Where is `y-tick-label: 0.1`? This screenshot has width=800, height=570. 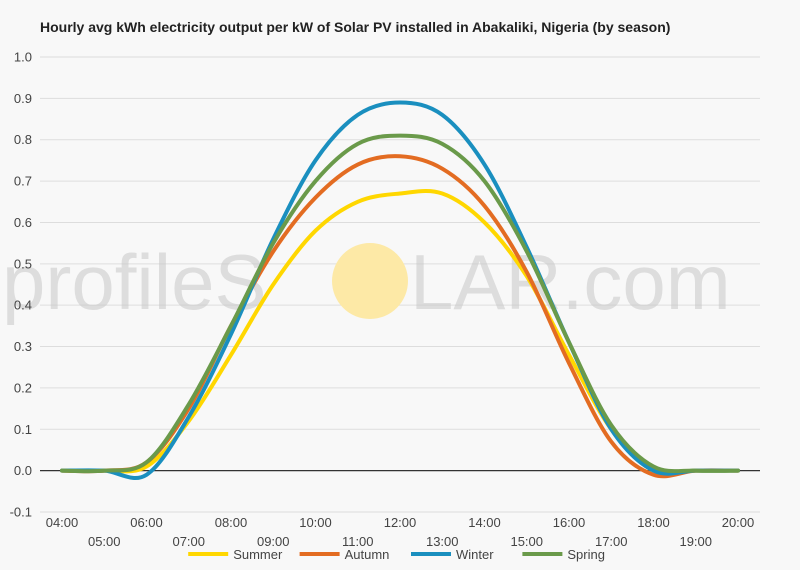 y-tick-label: 0.1 is located at coordinates (23, 429).